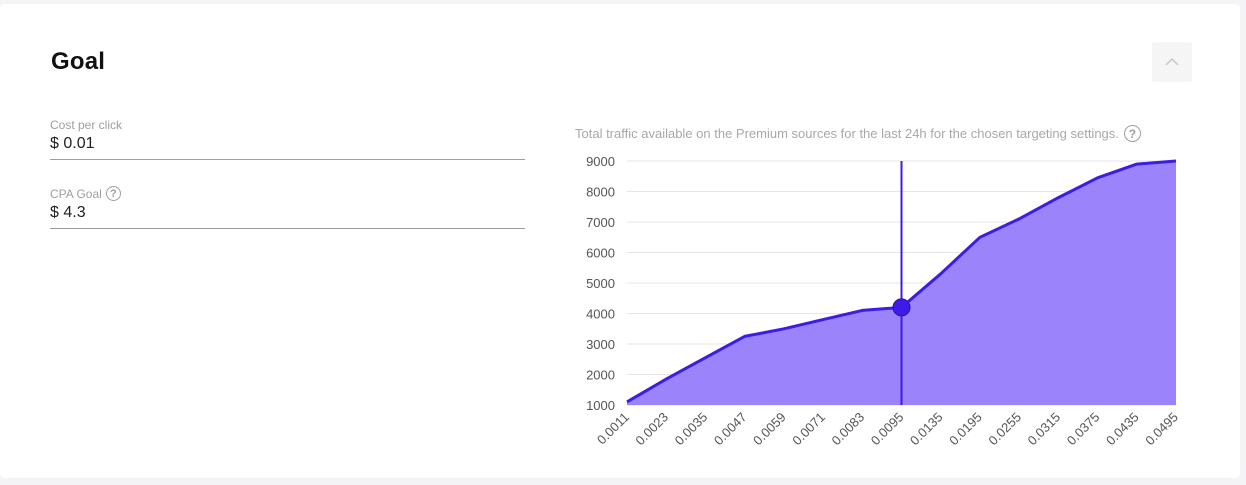  Describe the element at coordinates (600, 344) in the screenshot. I see `y-tick-label: 3000` at that location.